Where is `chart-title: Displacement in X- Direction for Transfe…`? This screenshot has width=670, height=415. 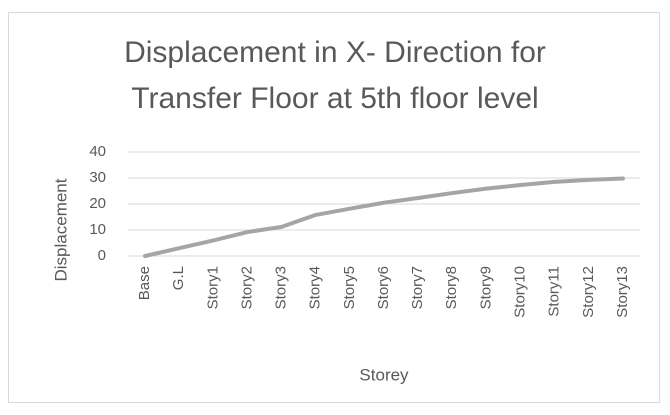 chart-title: Displacement in X- Direction for Transfe… is located at coordinates (335, 75).